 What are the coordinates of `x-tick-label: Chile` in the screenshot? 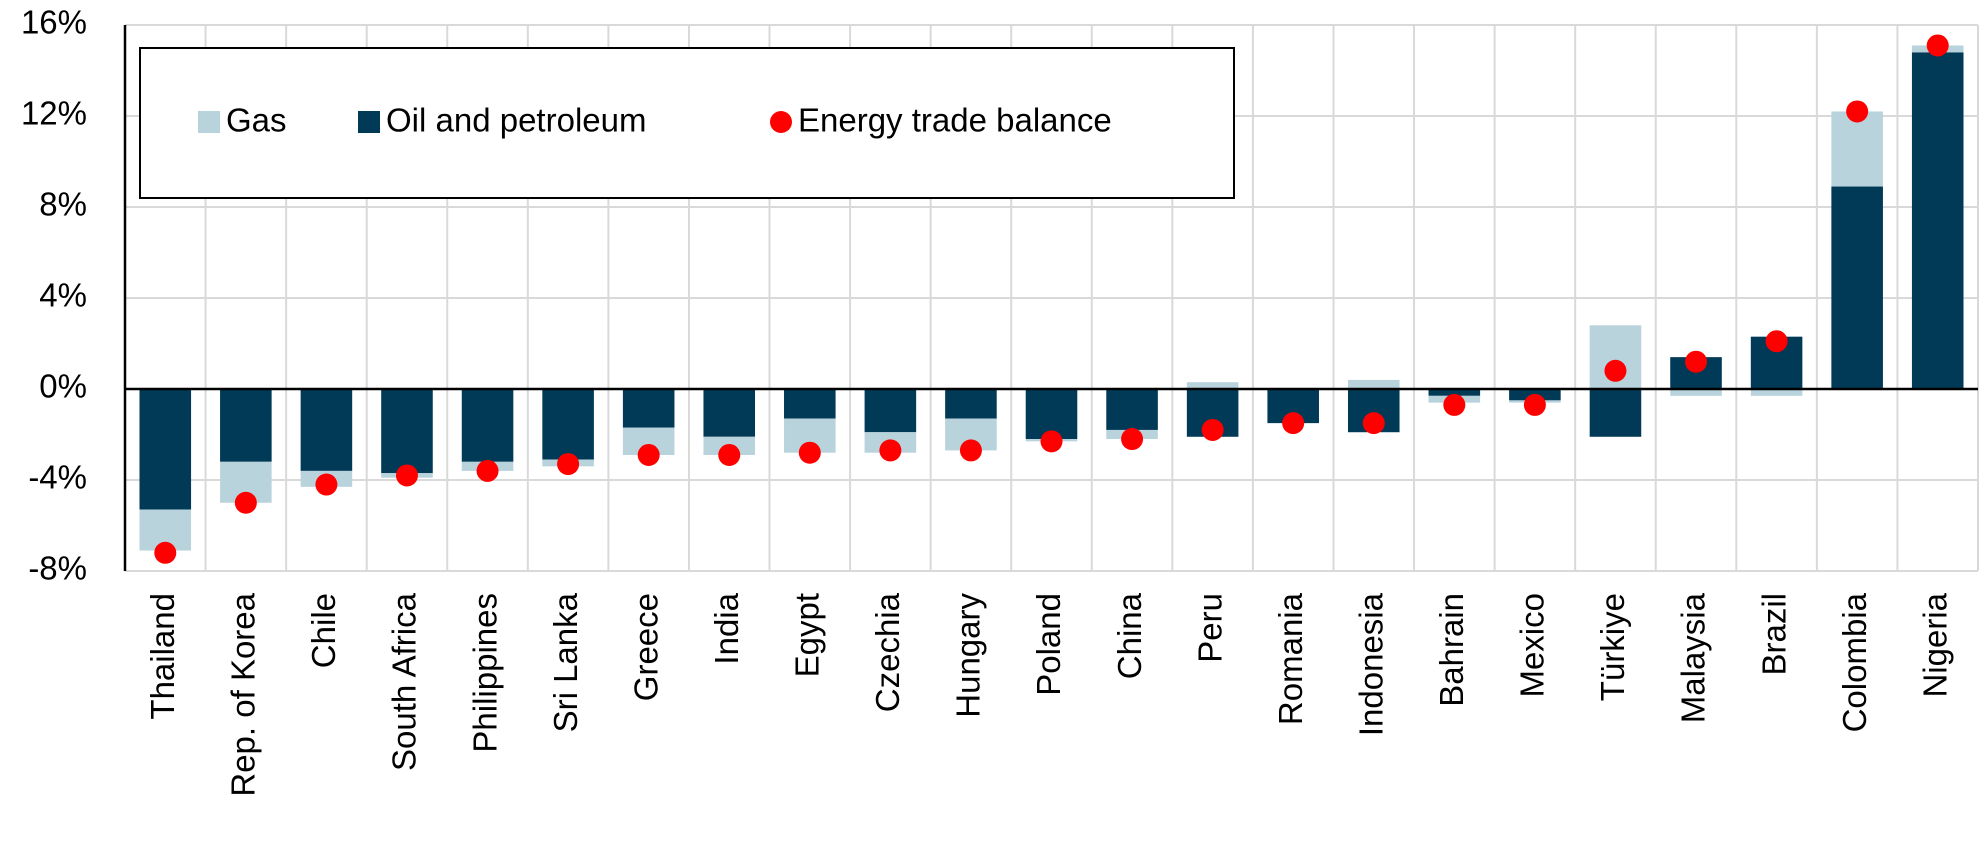 It's located at (323, 630).